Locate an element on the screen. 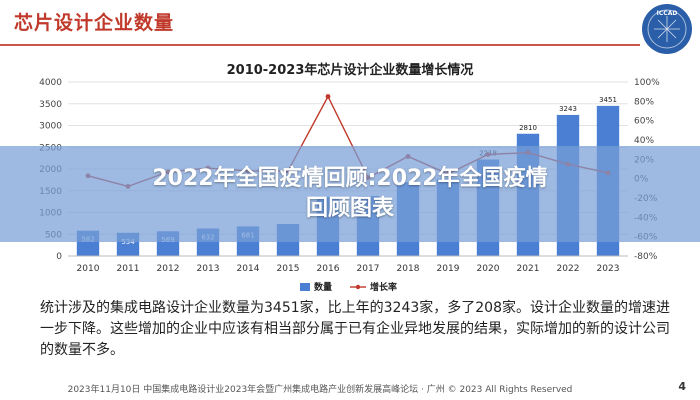 The width and height of the screenshot is (700, 400). y-tick-left: 4000 is located at coordinates (50, 83).